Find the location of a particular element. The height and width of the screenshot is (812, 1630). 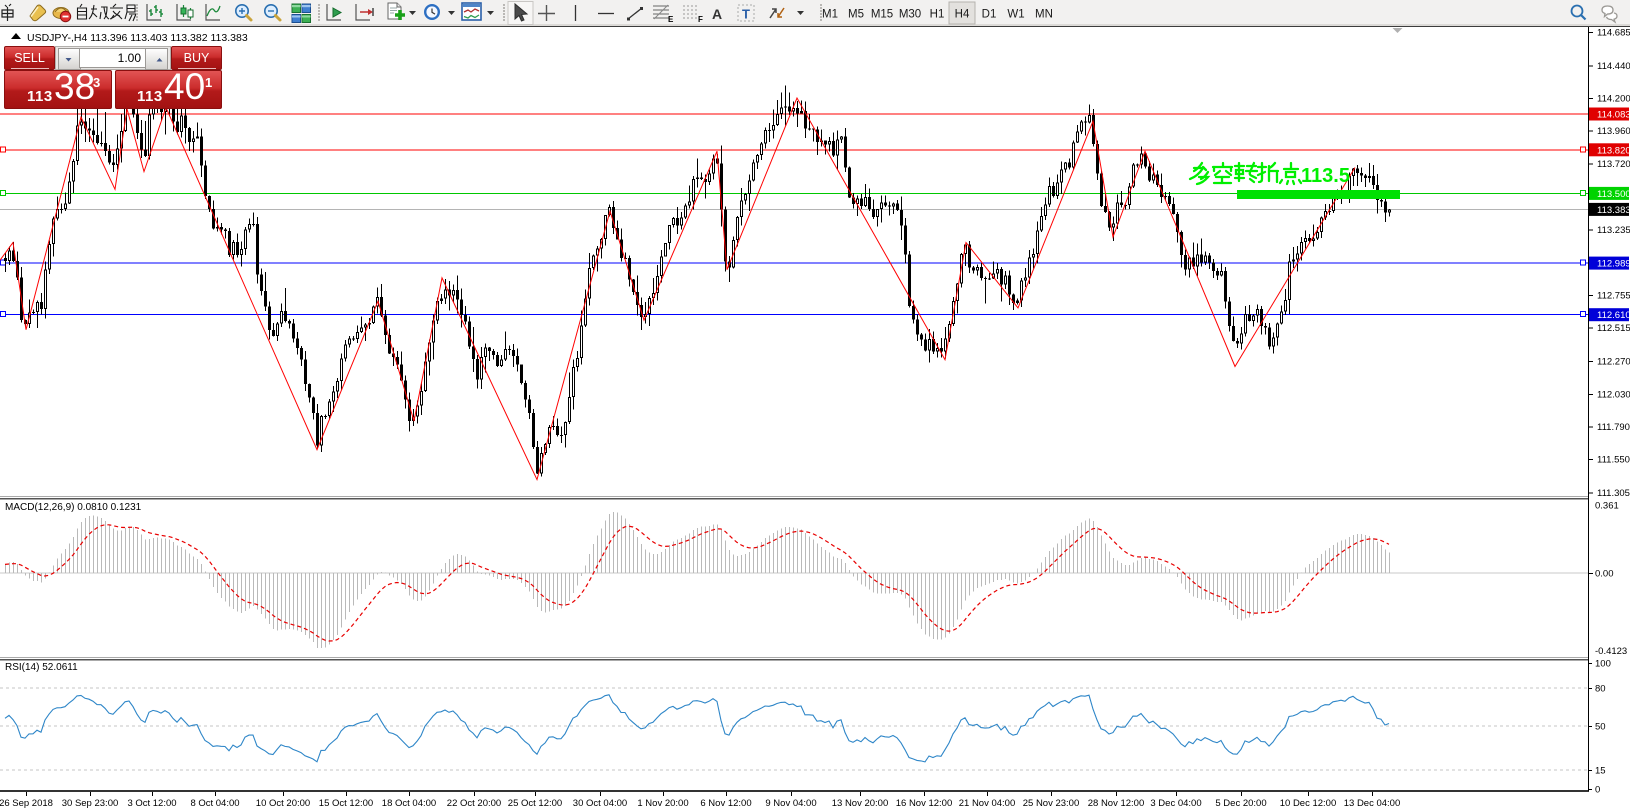

svg-text: 16 Nov 12:00 is located at coordinates (924, 803).